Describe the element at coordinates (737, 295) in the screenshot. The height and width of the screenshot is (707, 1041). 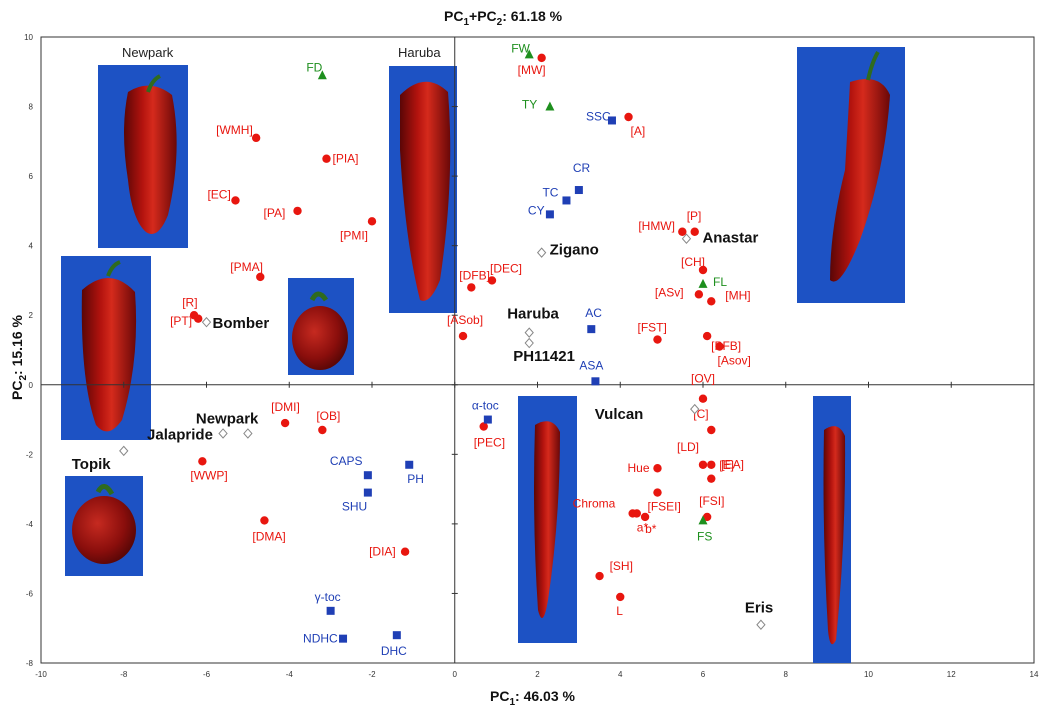
I see `point-label-mh: [MH]` at that location.